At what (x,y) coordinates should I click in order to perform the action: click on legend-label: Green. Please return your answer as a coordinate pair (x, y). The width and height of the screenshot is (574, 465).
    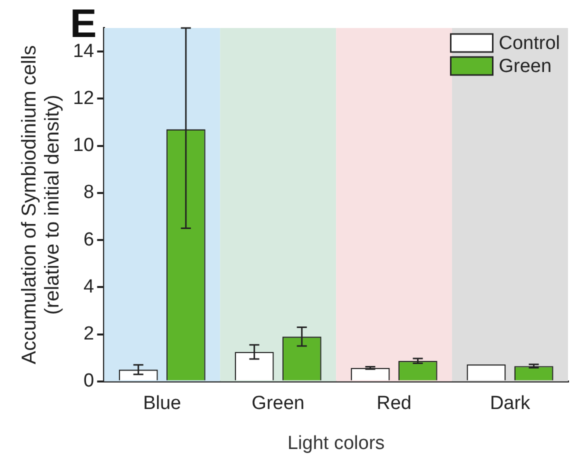
    Looking at the image, I should click on (525, 67).